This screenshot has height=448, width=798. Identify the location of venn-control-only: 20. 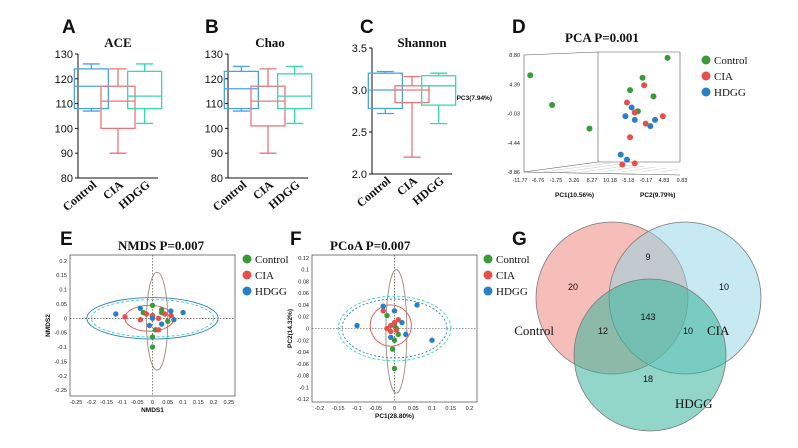
(573, 287).